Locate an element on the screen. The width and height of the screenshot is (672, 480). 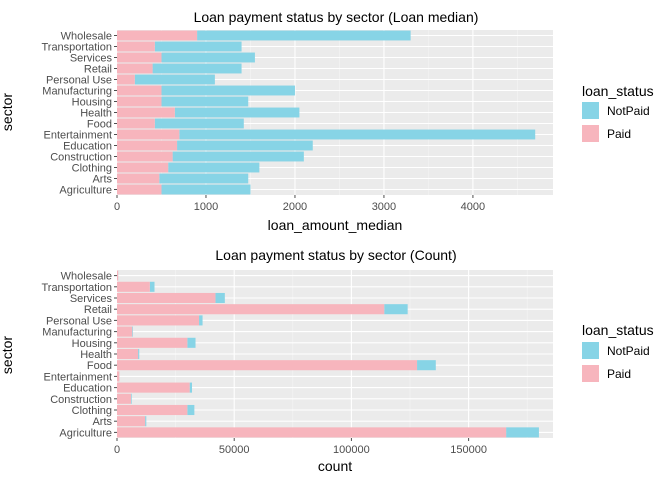
chart-title: Loan payment status by sector (Count) is located at coordinates (335, 255).